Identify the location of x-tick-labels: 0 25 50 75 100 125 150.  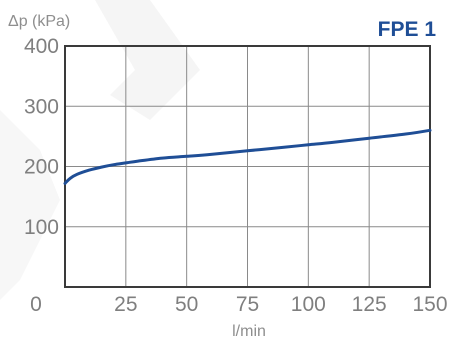
(238, 304).